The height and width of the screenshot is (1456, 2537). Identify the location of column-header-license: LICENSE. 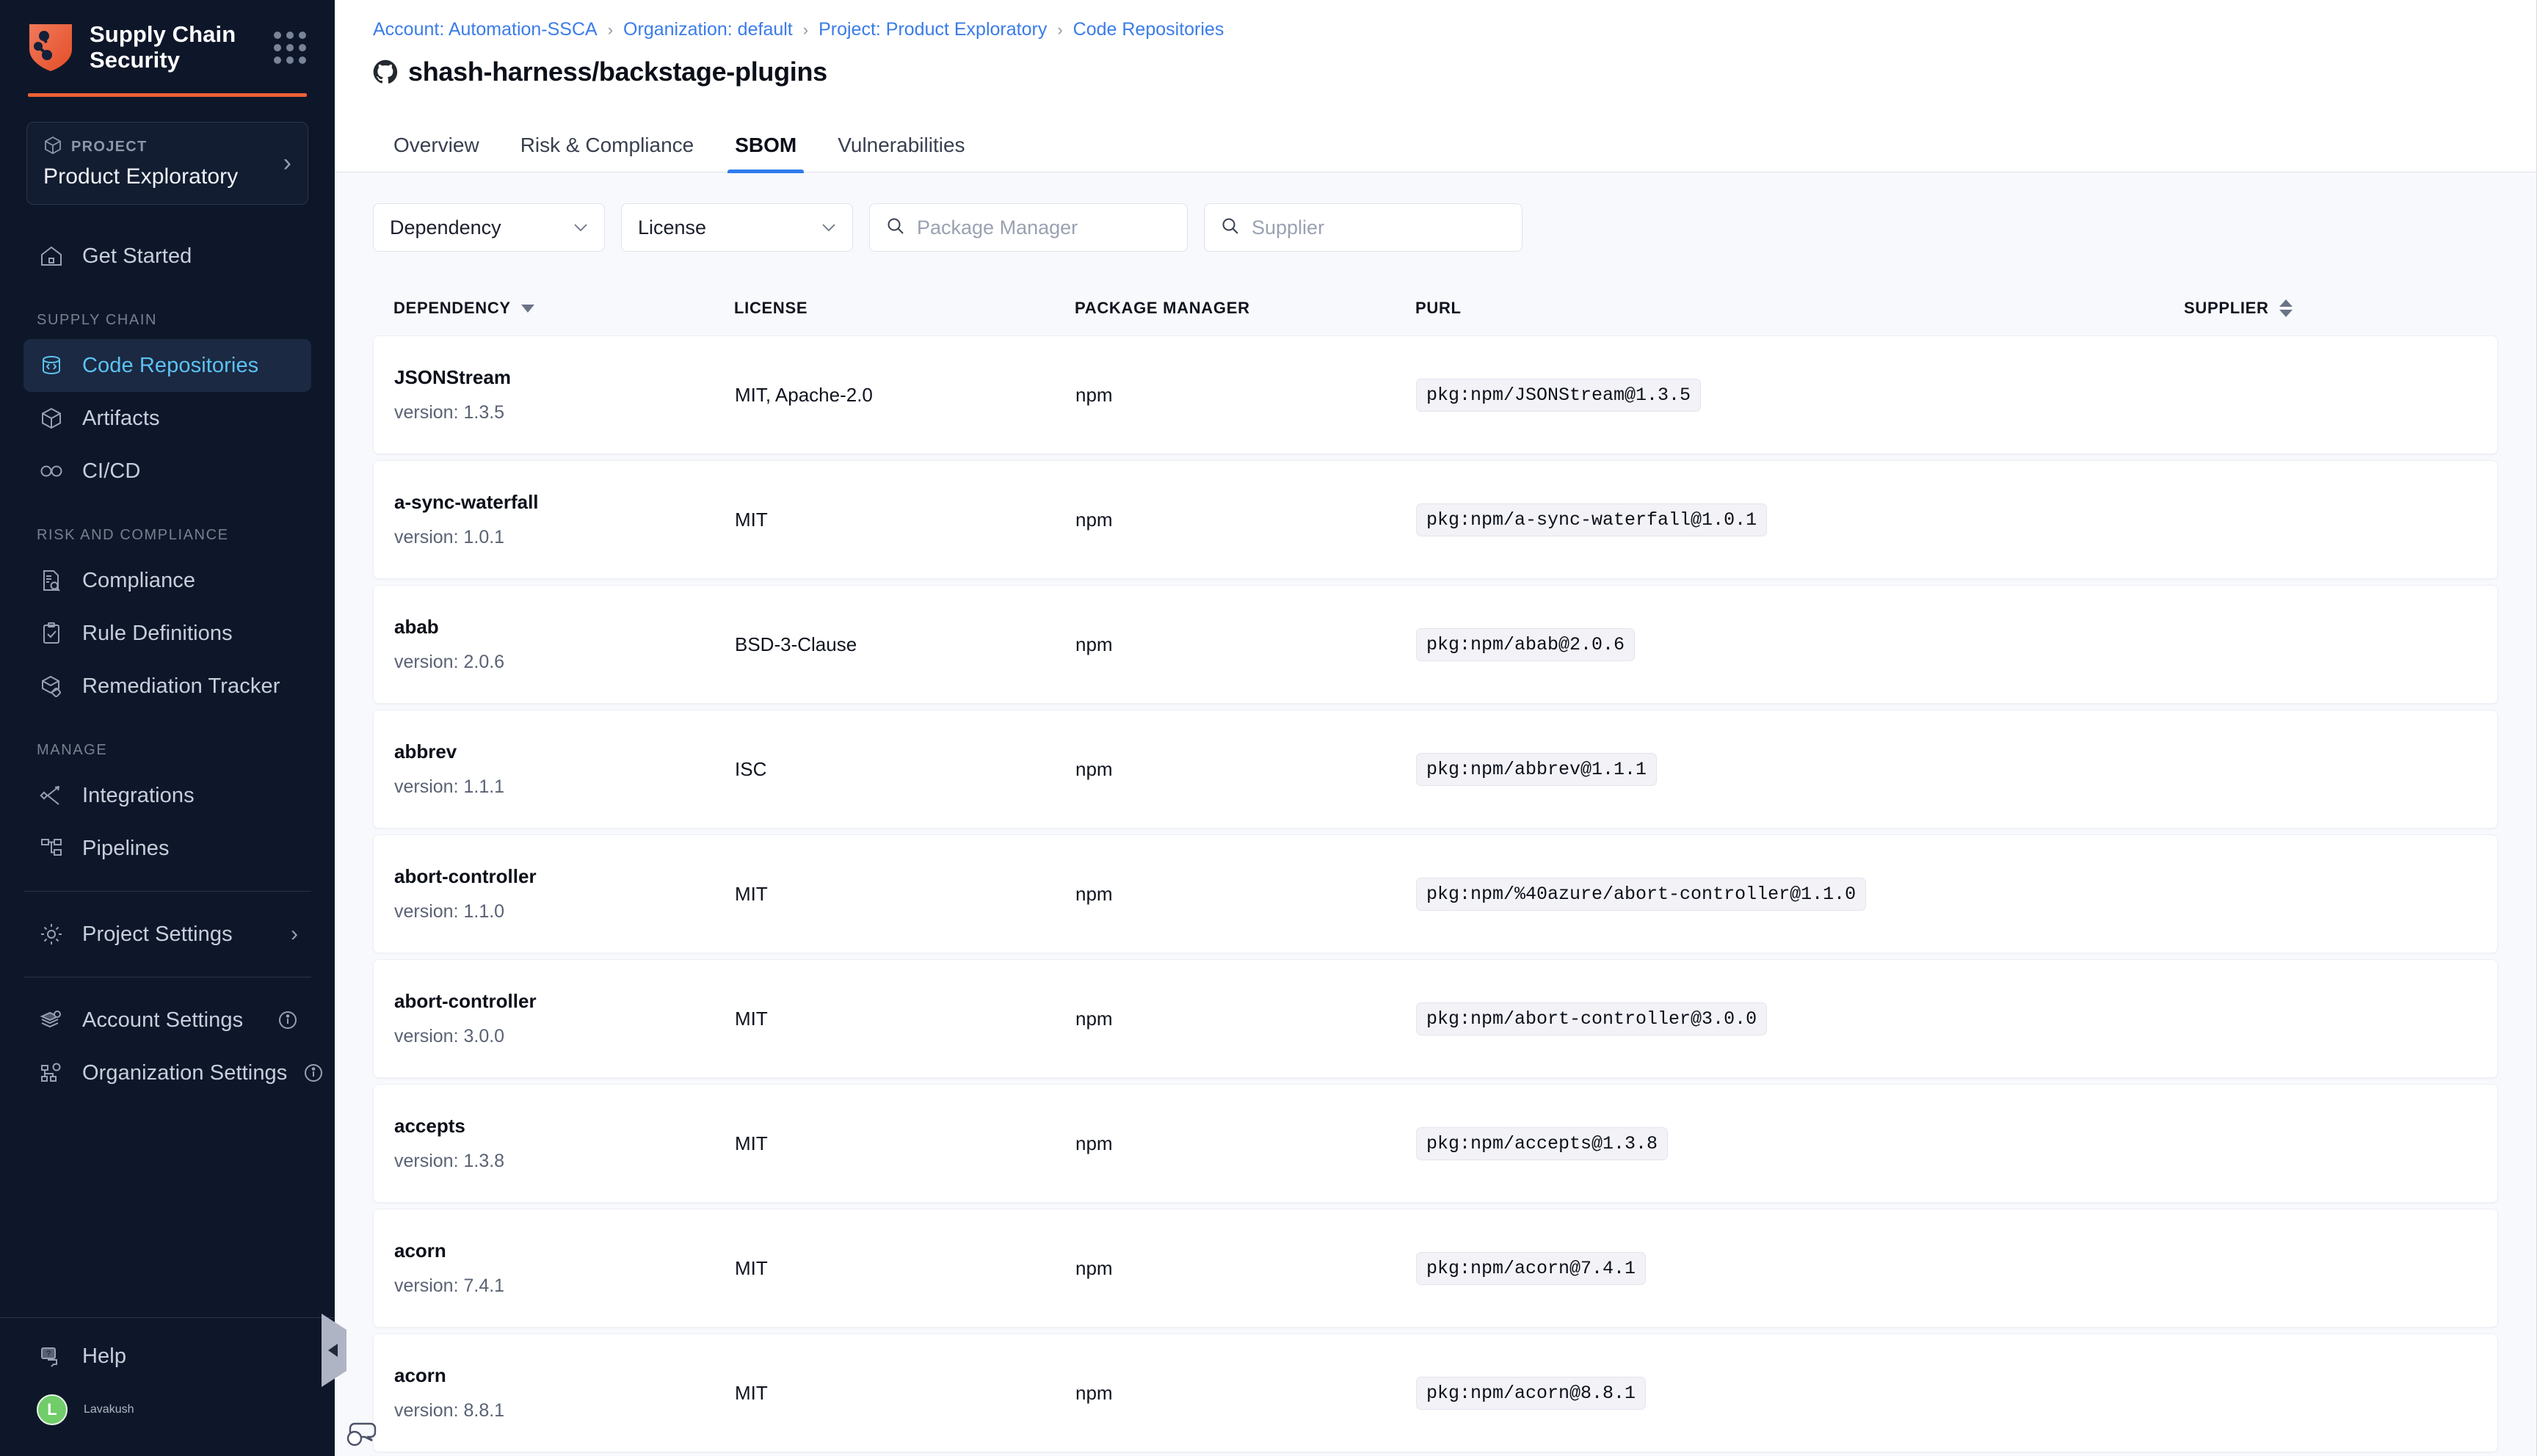
(771, 308).